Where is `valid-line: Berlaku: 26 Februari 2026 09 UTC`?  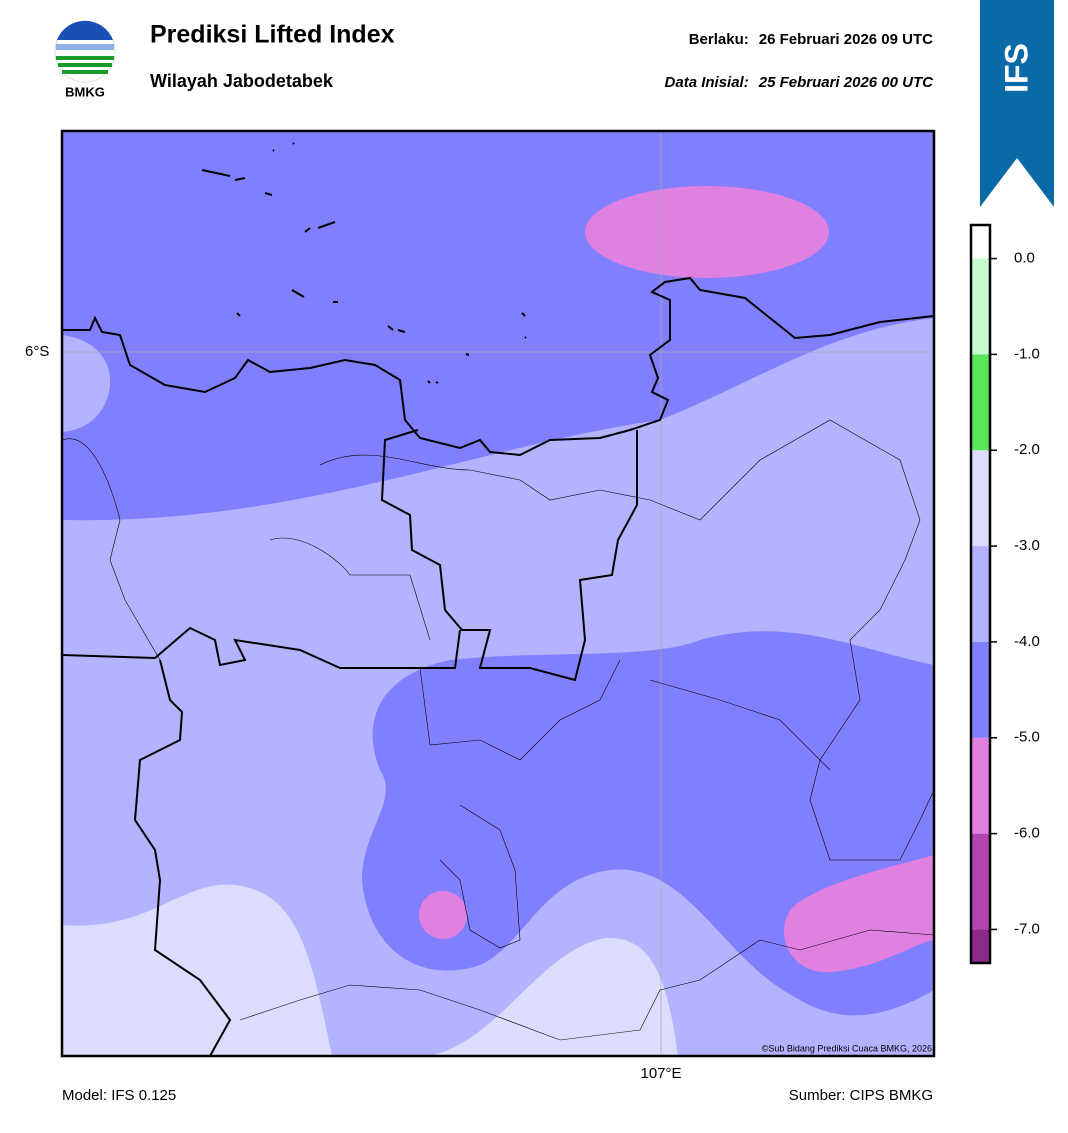
valid-line: Berlaku: 26 Februari 2026 09 UTC is located at coordinates (811, 39).